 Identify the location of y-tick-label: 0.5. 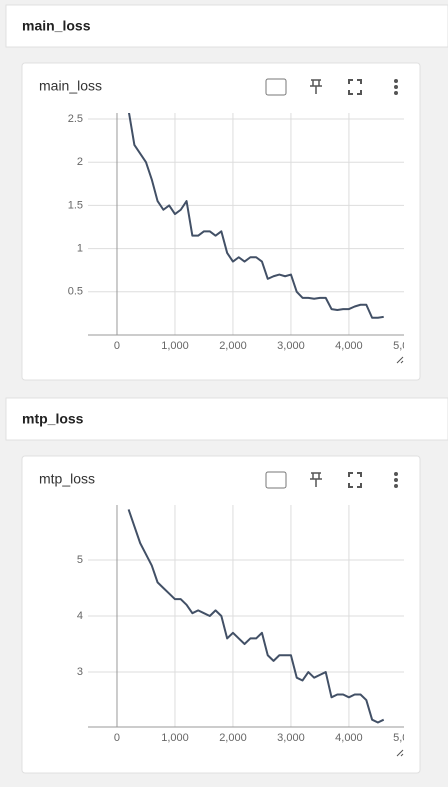
(75, 292).